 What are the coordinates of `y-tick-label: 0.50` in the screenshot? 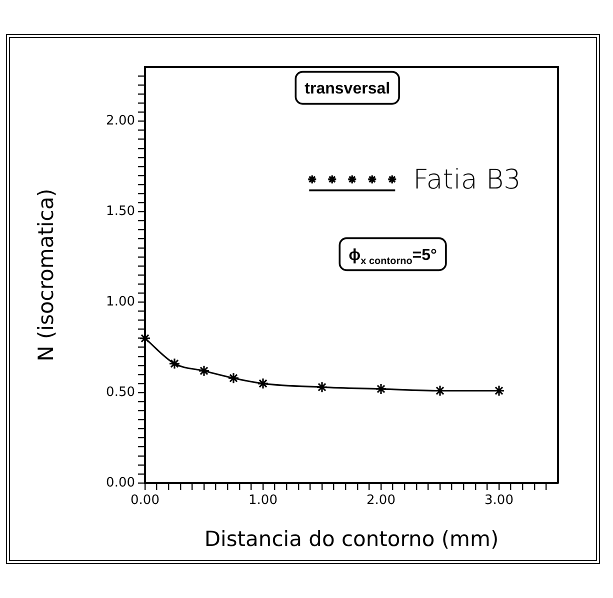 It's located at (120, 392).